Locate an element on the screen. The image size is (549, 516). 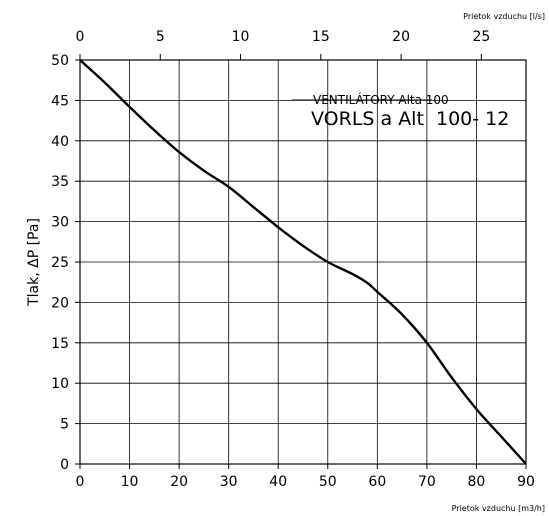
x-tick-label: 80 is located at coordinates (477, 482).